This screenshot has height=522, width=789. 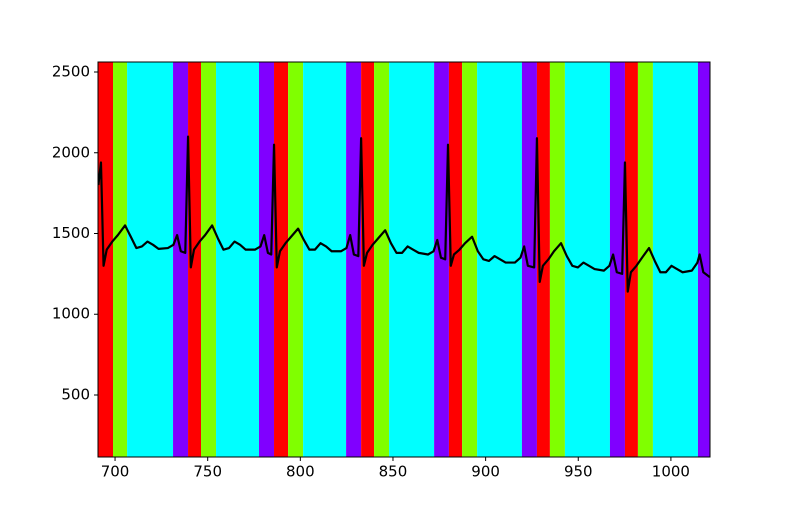 I want to click on x-tick-label: 850, so click(x=393, y=472).